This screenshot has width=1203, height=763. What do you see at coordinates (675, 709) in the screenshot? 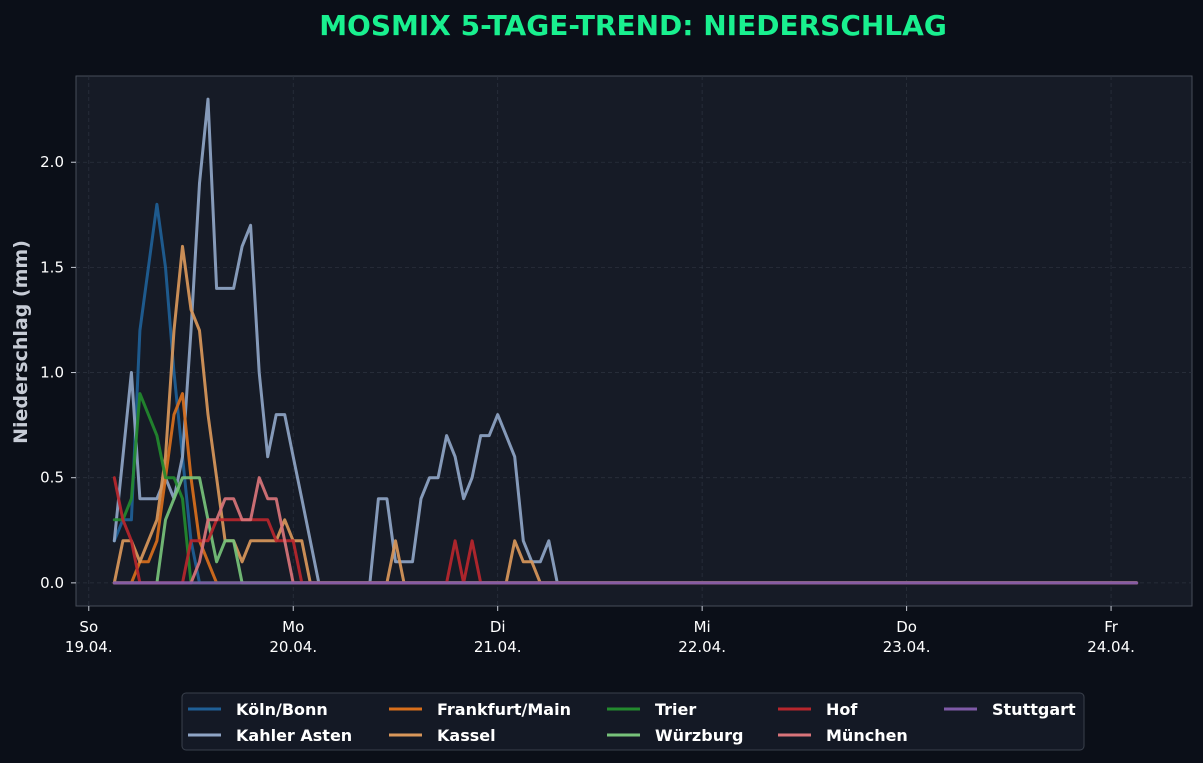
I see `legend-label: Trier` at bounding box center [675, 709].